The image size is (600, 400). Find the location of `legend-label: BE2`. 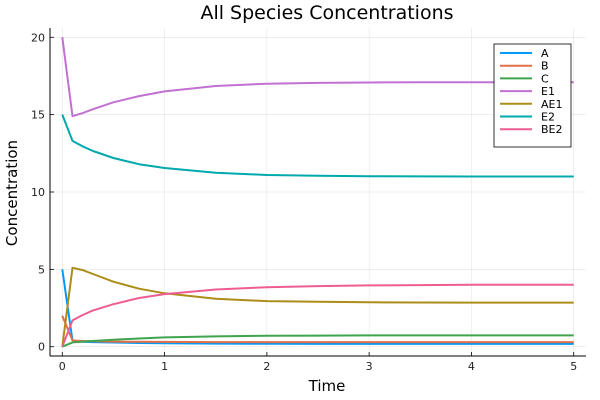

legend-label: BE2 is located at coordinates (552, 129).